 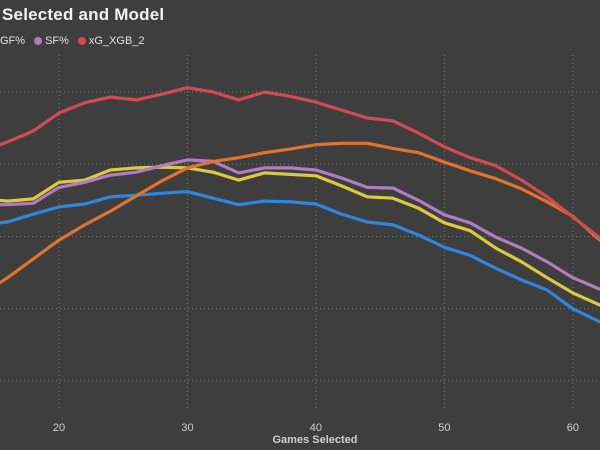 What do you see at coordinates (59, 428) in the screenshot?
I see `x-tick-label: 20` at bounding box center [59, 428].